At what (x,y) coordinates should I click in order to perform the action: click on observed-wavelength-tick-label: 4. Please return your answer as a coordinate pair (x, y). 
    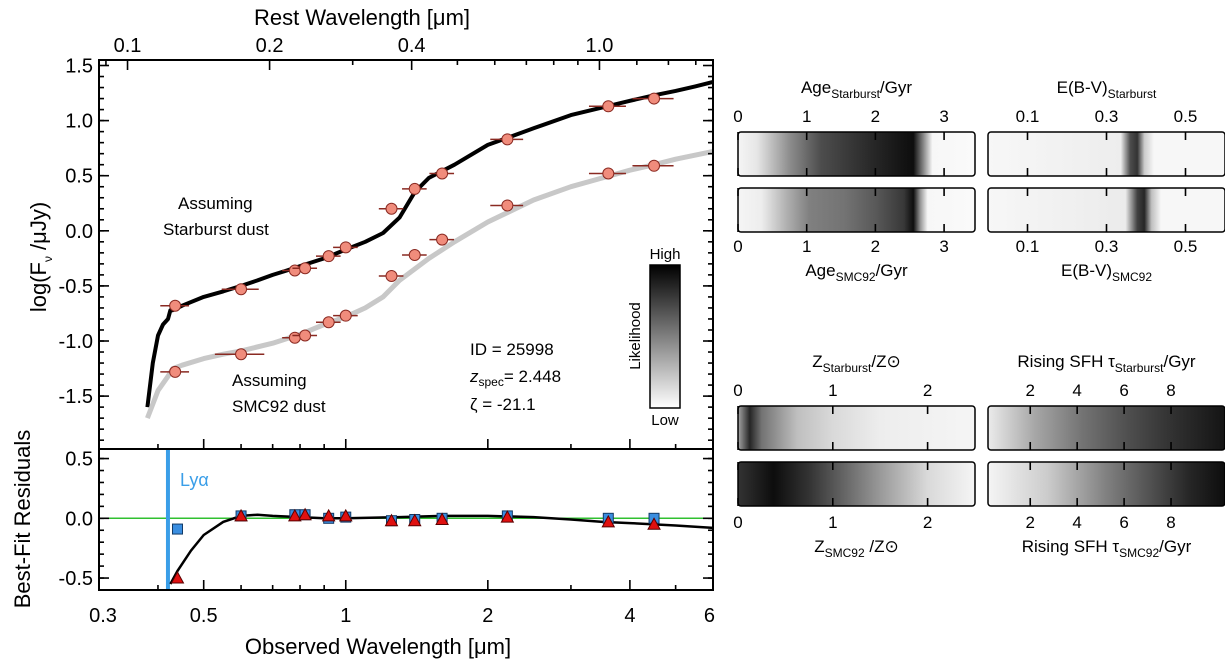
    Looking at the image, I should click on (629, 616).